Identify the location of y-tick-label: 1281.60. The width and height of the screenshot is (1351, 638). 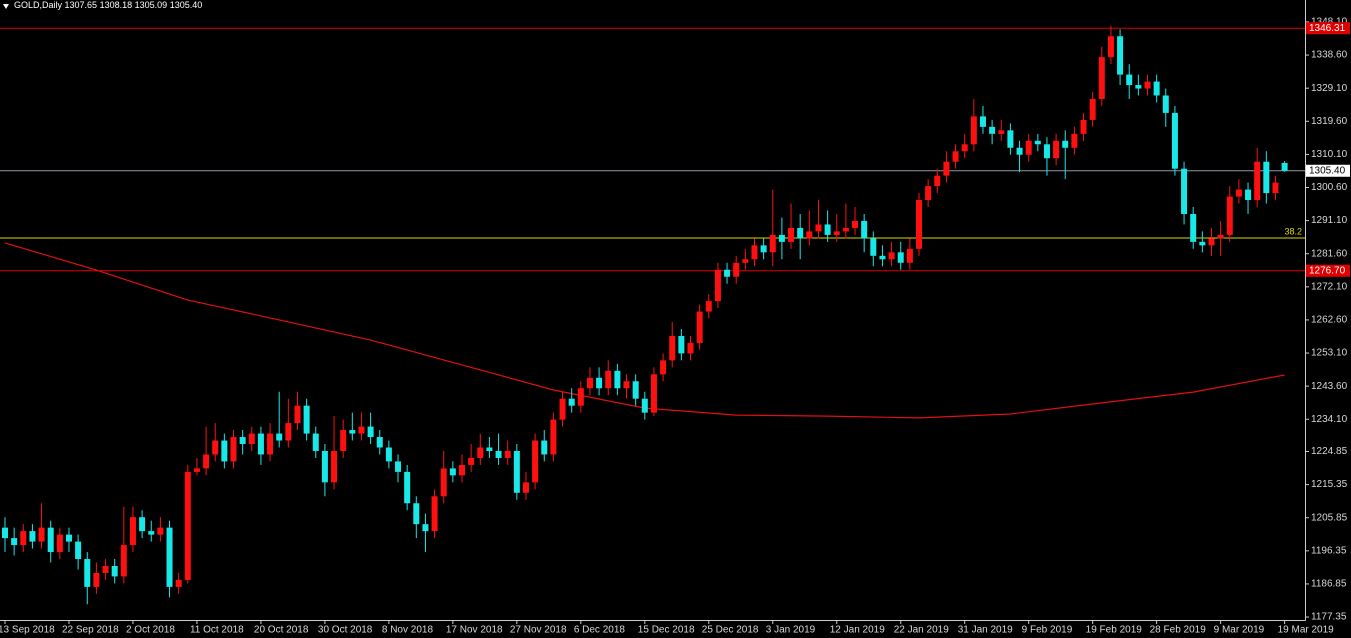
(1329, 253).